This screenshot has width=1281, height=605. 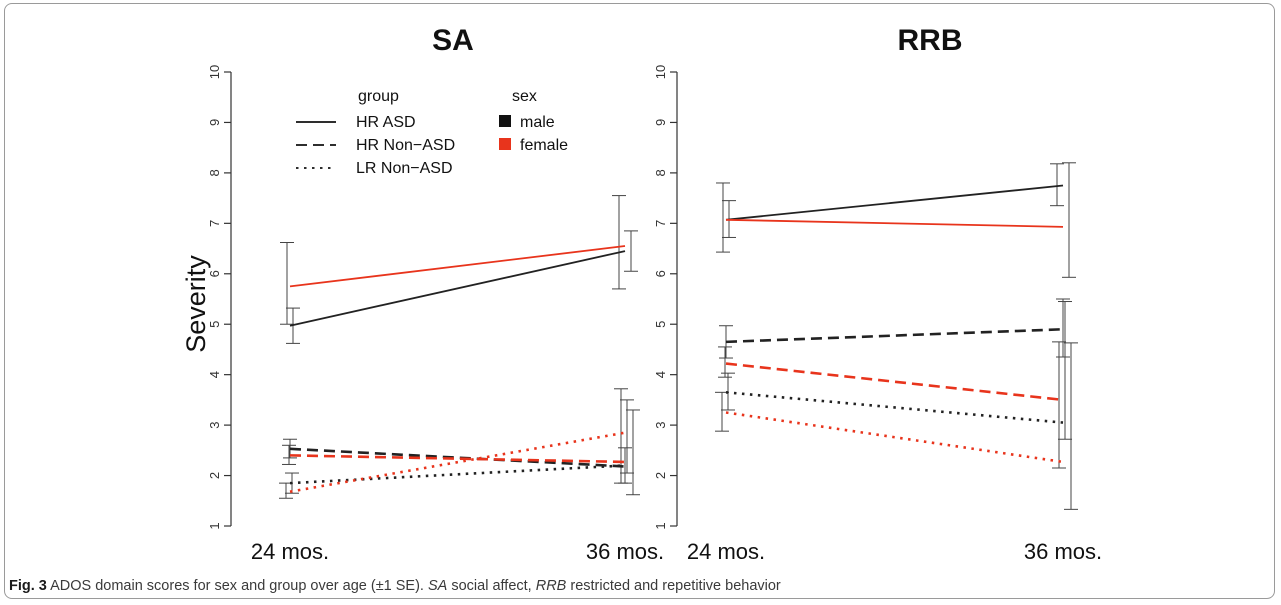 I want to click on caption-abbr-rrb: RRB, so click(x=551, y=586).